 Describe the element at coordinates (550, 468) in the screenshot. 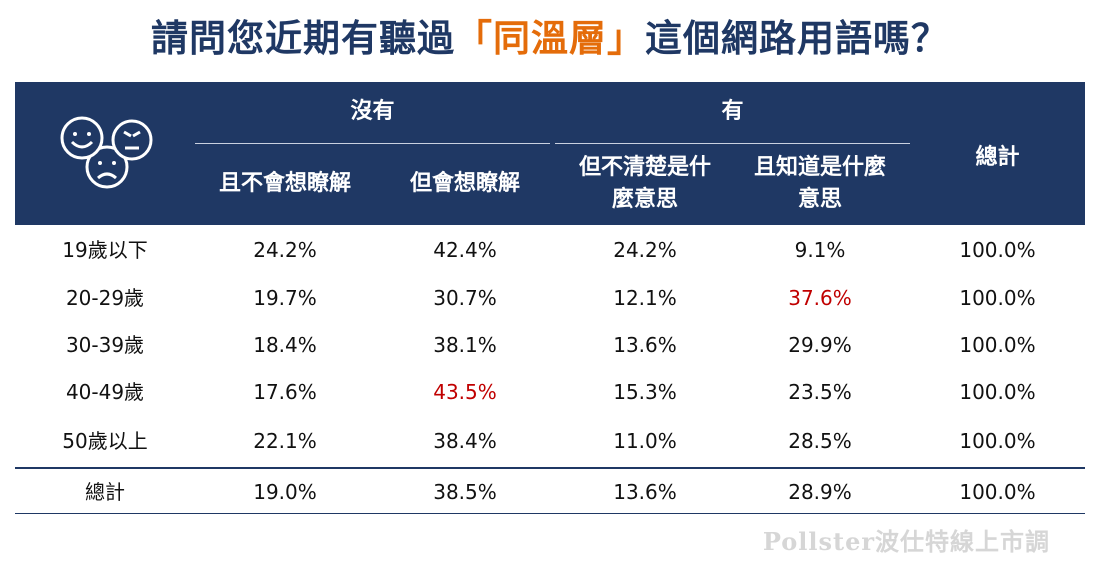

I see `total-divider` at that location.